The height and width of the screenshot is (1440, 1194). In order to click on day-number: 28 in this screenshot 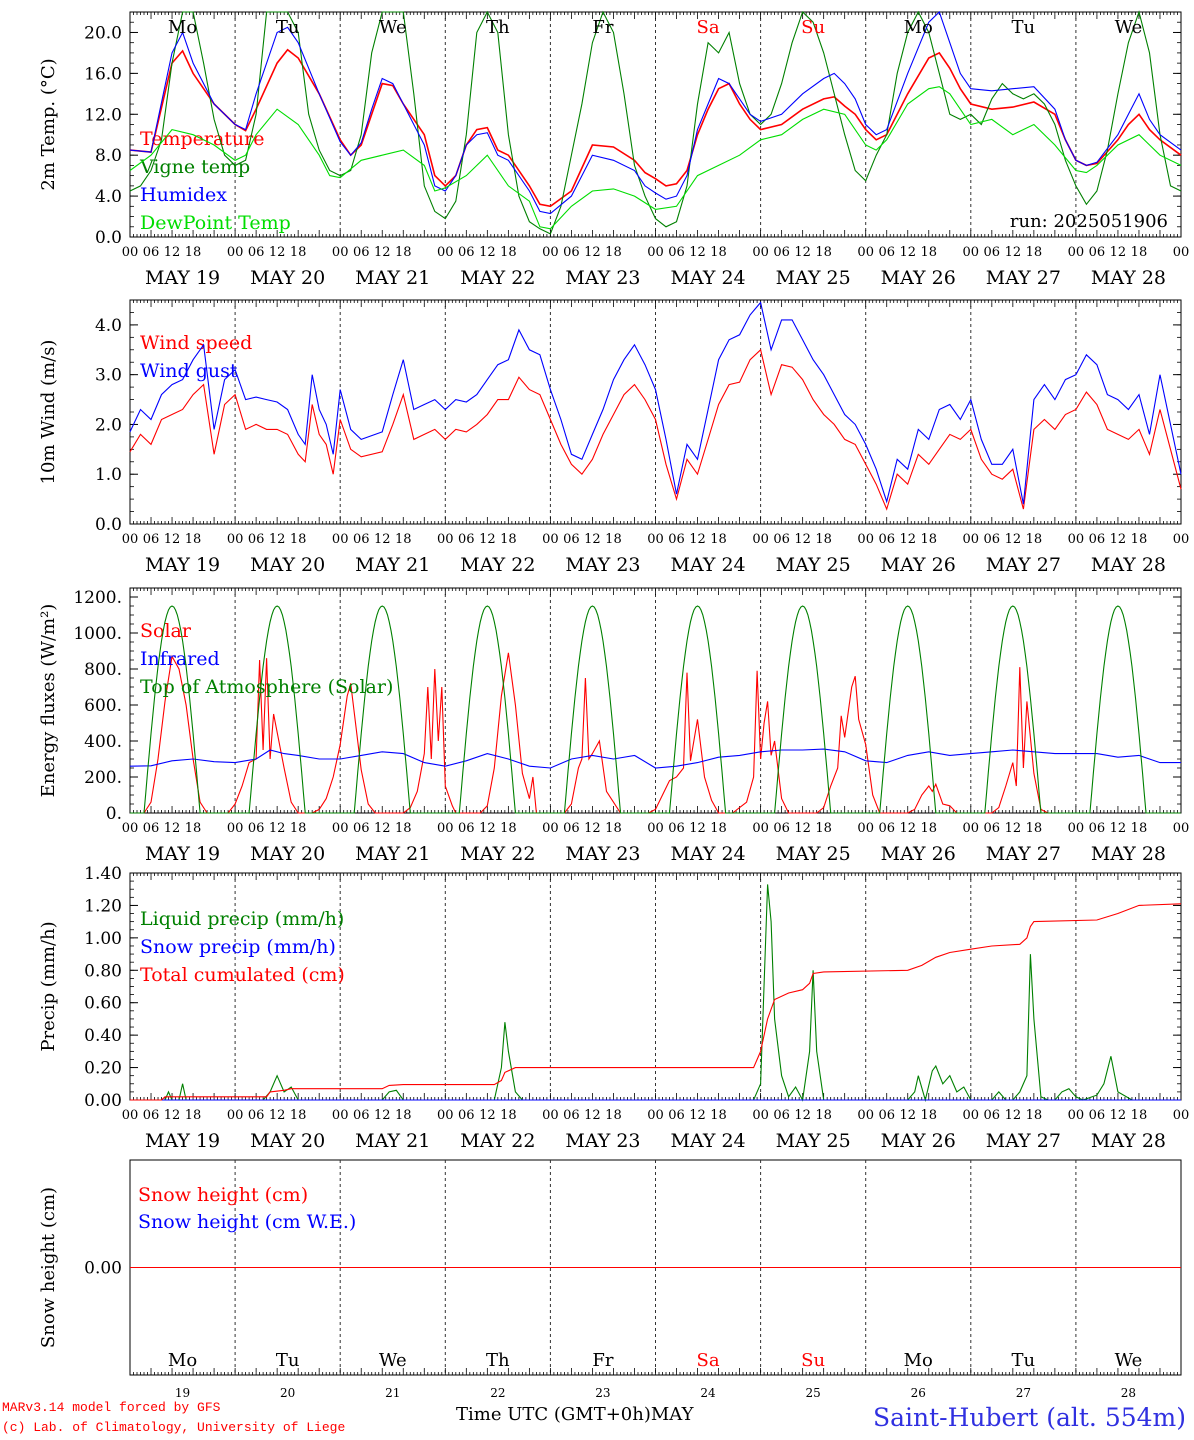, I will do `click(1128, 1393)`.